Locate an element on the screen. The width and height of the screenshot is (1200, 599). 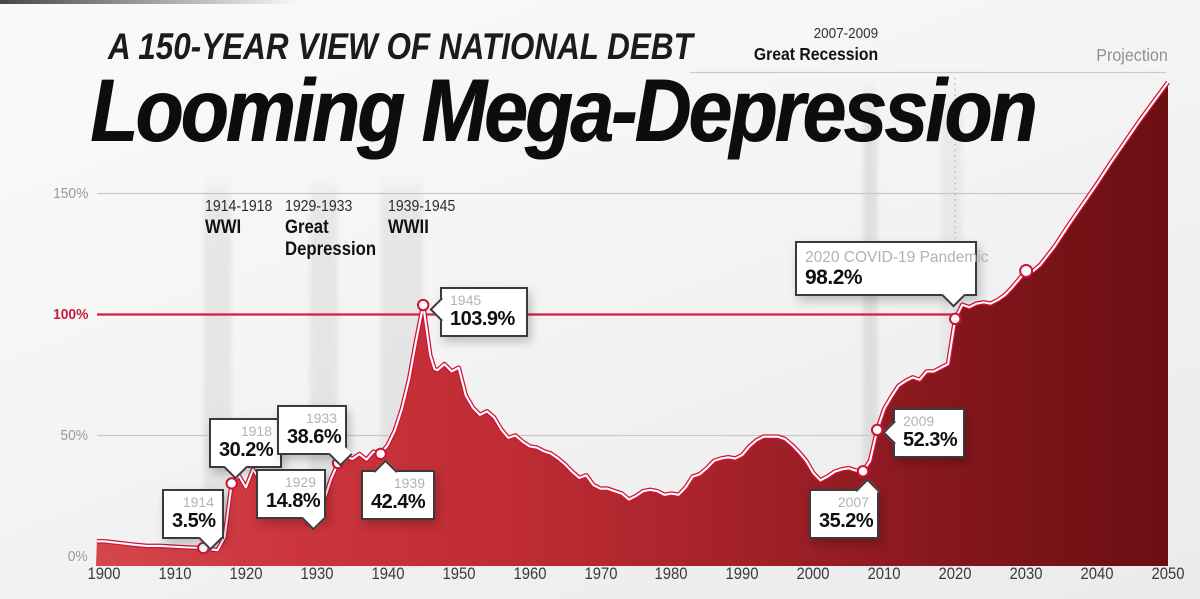
x-tick-2000: 2000 is located at coordinates (813, 574).